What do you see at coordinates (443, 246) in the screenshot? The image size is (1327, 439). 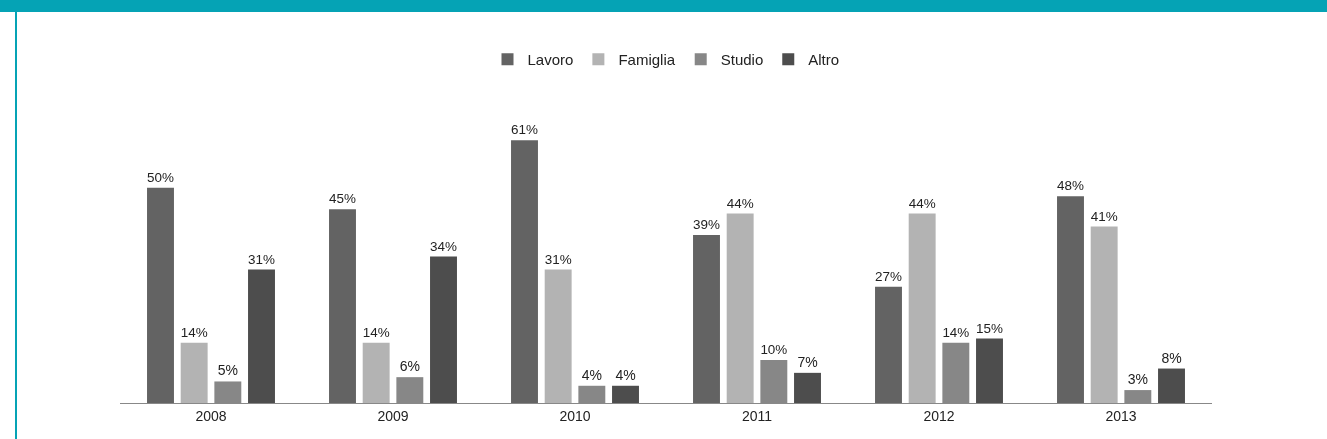 I see `data-label: 34%` at bounding box center [443, 246].